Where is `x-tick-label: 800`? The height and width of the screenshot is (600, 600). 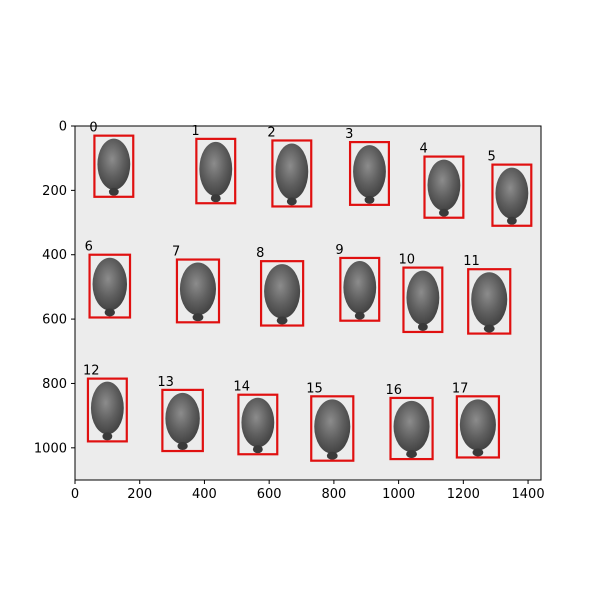
x-tick-label: 800 is located at coordinates (333, 494).